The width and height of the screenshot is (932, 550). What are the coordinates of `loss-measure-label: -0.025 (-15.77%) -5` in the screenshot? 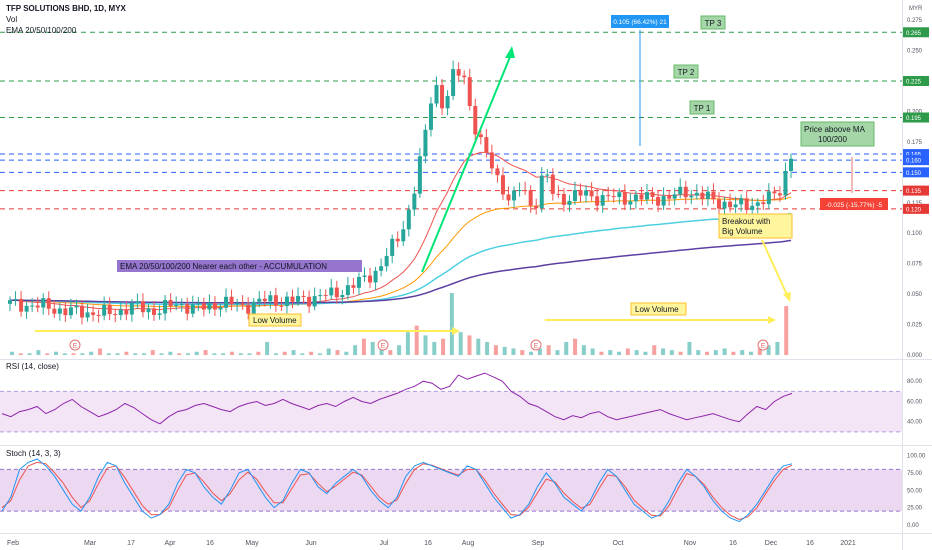 It's located at (854, 204).